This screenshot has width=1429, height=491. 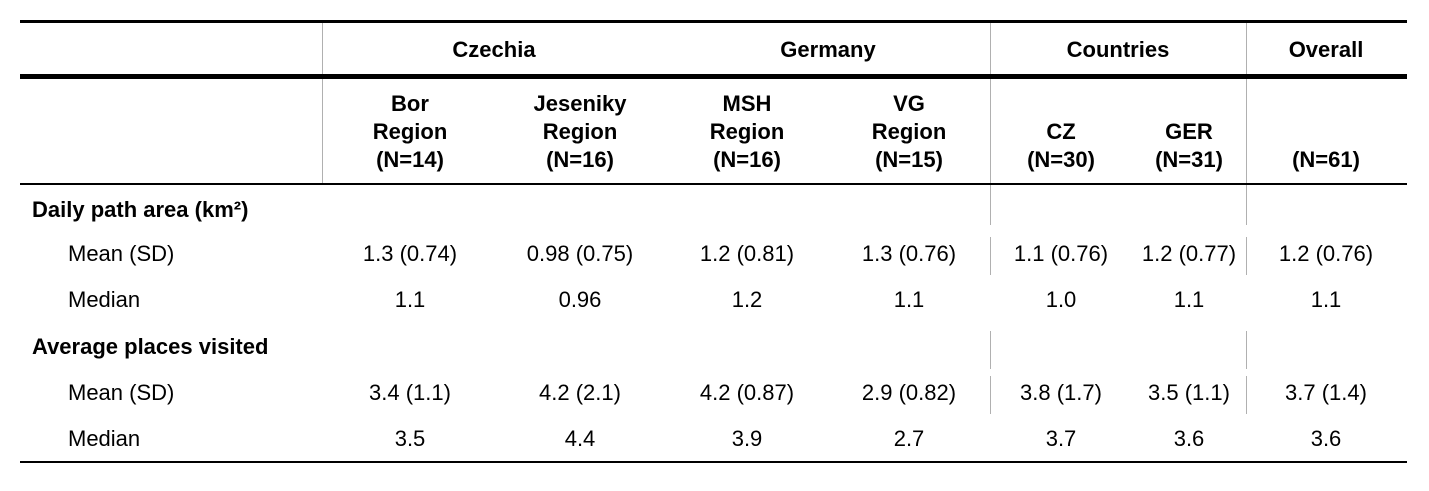 I want to click on table-cell: 3.4 (1.1), so click(x=410, y=392).